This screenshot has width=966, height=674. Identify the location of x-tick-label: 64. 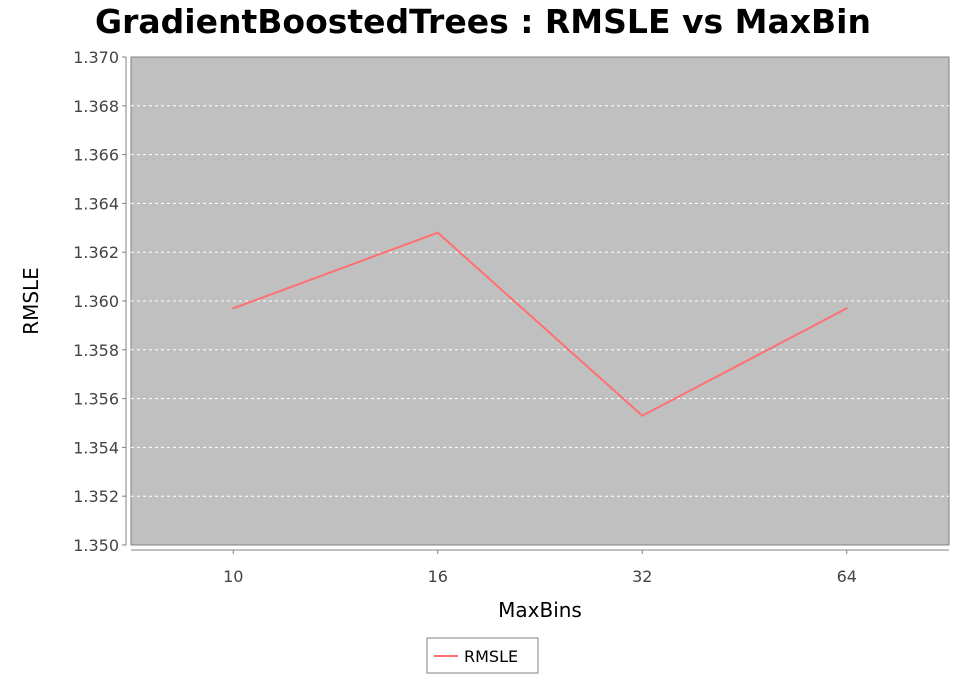
(847, 576).